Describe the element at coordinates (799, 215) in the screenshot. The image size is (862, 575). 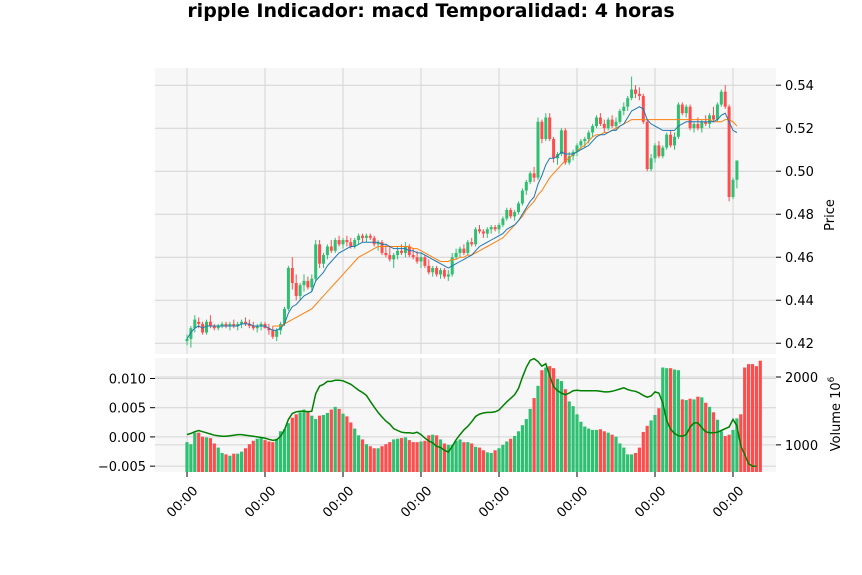
I see `price-tick-label: 0.48` at that location.